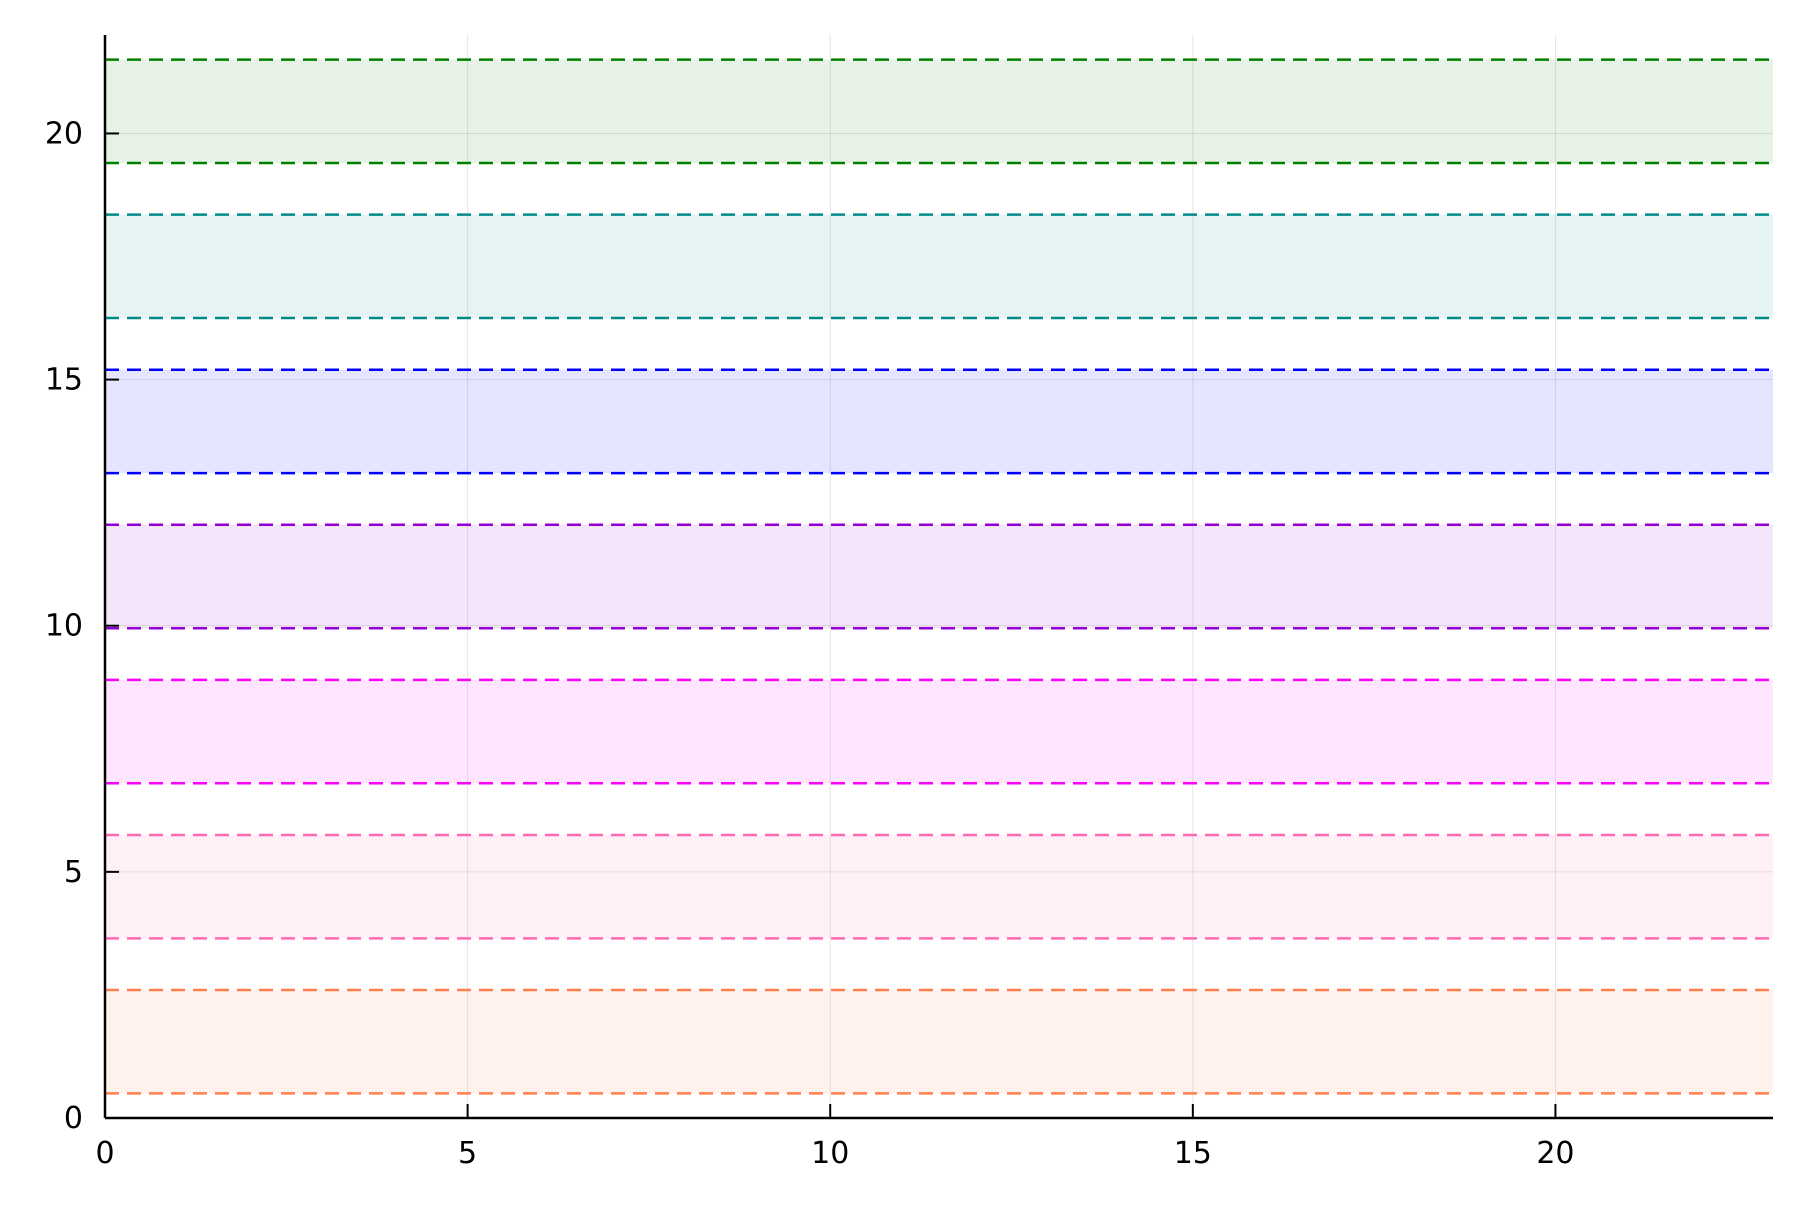  What do you see at coordinates (1555, 1153) in the screenshot?
I see `x-tick-label: 20` at bounding box center [1555, 1153].